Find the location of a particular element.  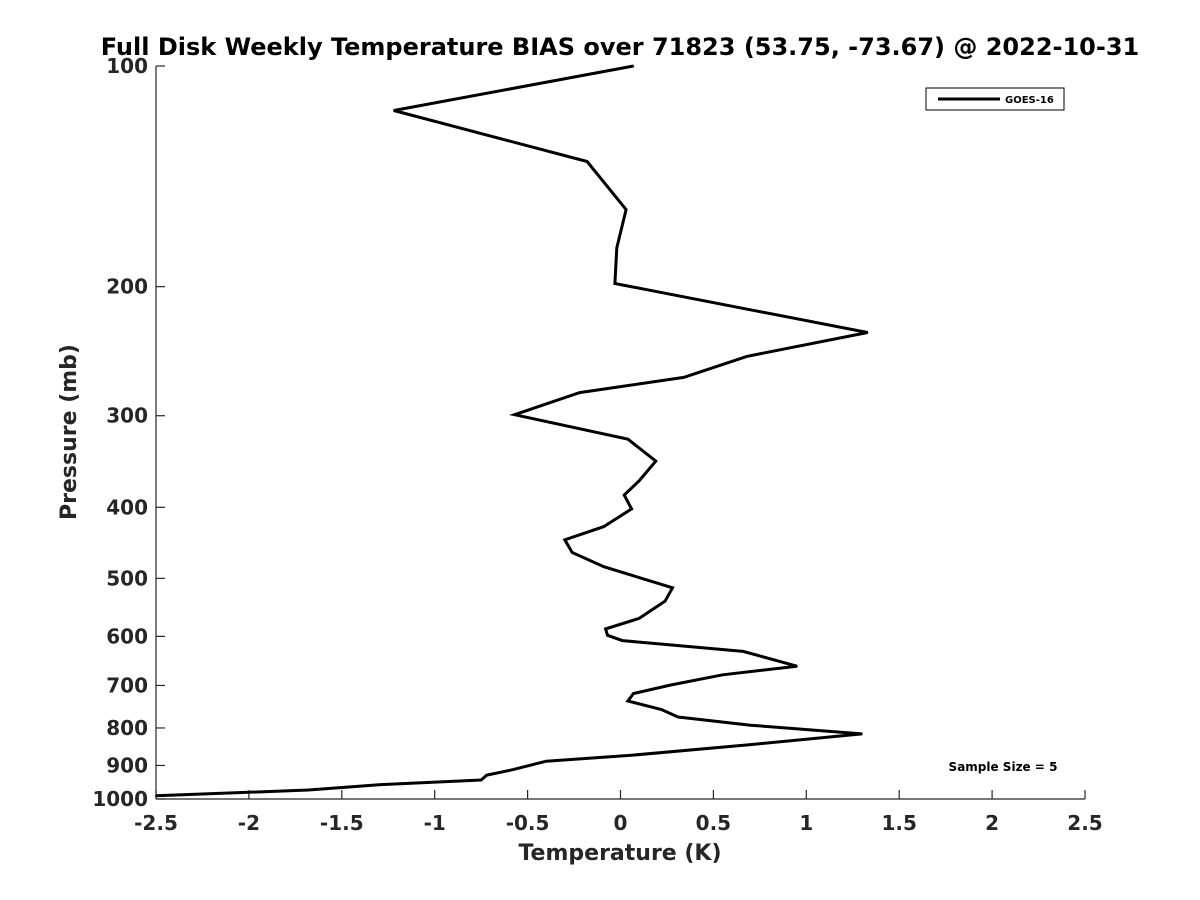

y-tick-label: 300 is located at coordinates (127, 416).